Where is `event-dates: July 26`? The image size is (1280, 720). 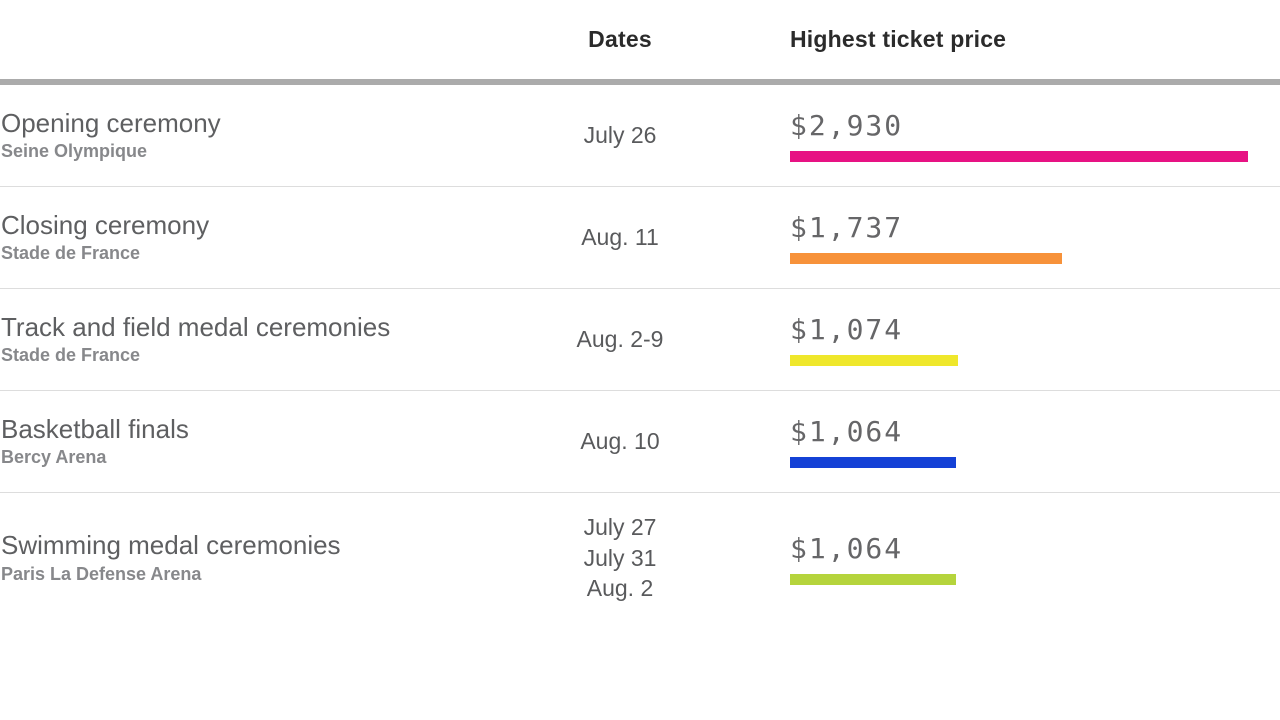 event-dates: July 26 is located at coordinates (620, 135).